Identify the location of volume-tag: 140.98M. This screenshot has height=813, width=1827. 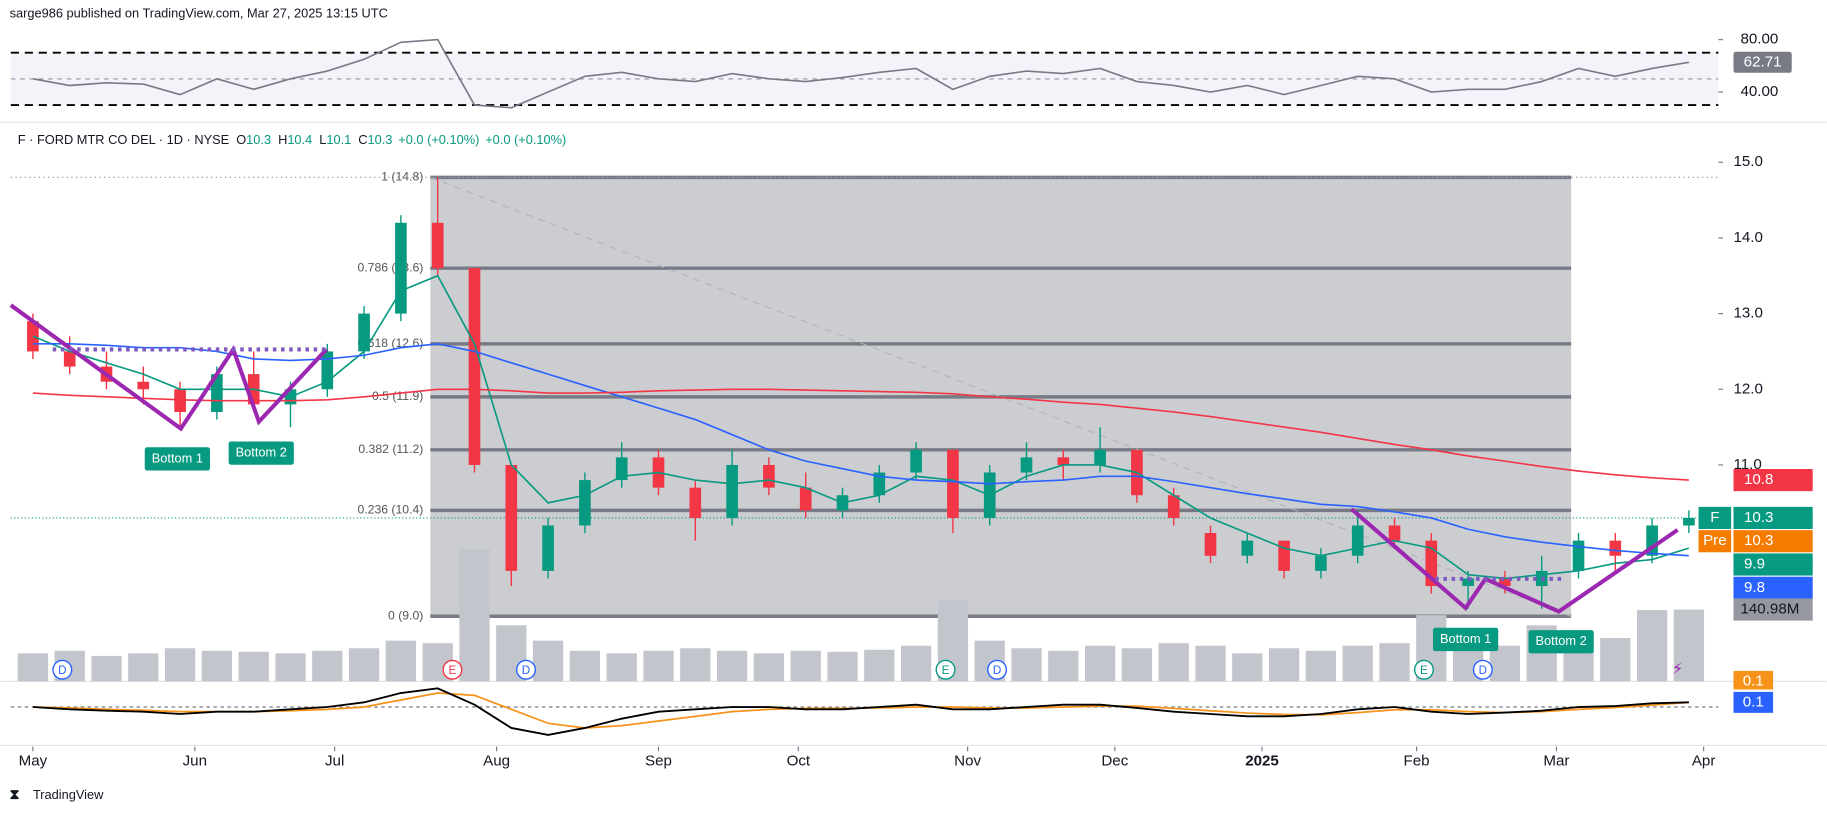
(1769, 609).